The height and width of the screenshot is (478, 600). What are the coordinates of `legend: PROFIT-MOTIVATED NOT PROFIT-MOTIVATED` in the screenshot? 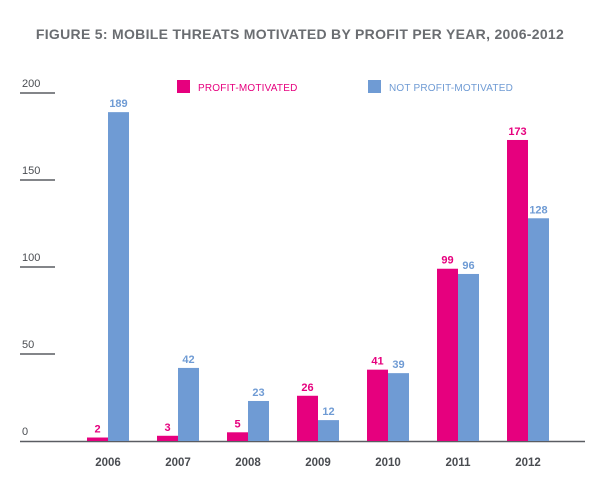 It's located at (345, 87).